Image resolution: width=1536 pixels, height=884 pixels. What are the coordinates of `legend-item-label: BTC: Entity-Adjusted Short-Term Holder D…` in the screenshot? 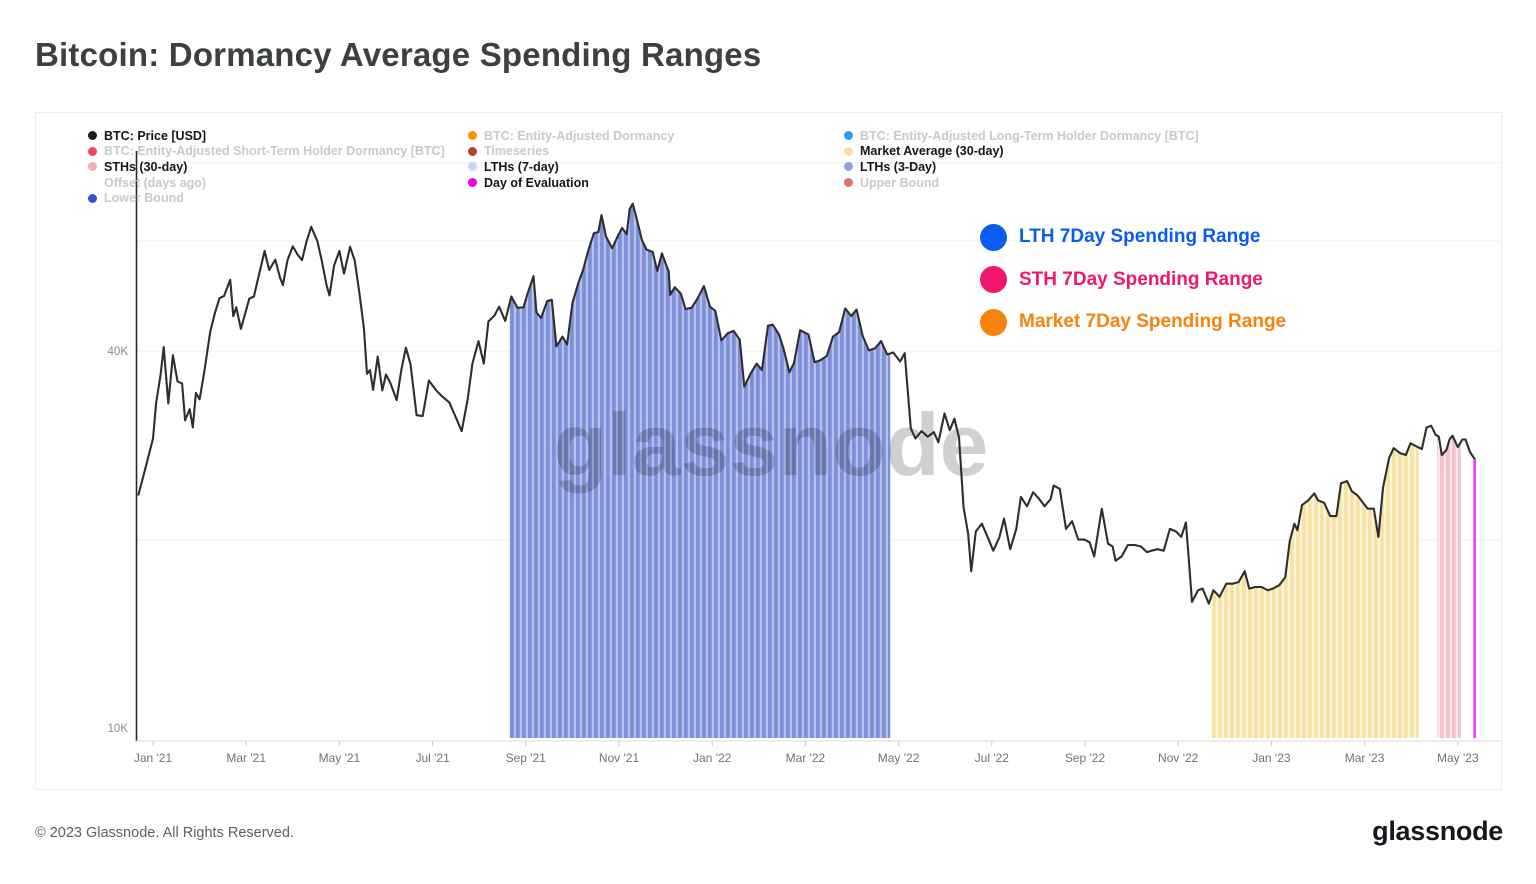 It's located at (274, 151).